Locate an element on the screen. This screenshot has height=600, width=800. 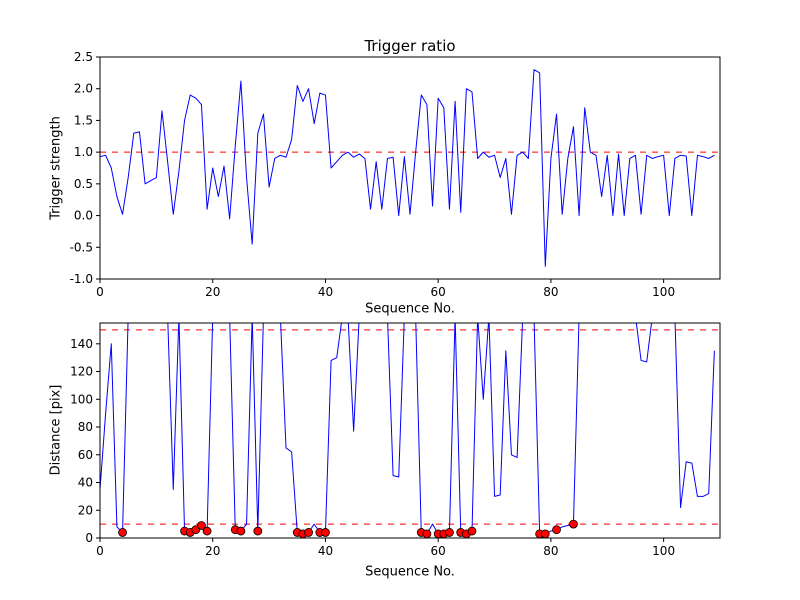
y-tick-label: 0.5 is located at coordinates (83, 184).